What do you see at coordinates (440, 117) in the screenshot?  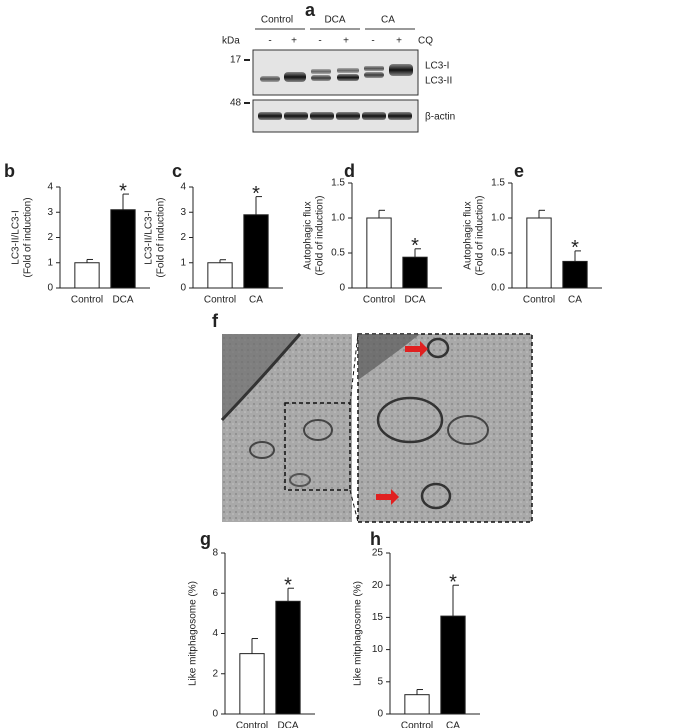 I see `band-label: β-actin` at bounding box center [440, 117].